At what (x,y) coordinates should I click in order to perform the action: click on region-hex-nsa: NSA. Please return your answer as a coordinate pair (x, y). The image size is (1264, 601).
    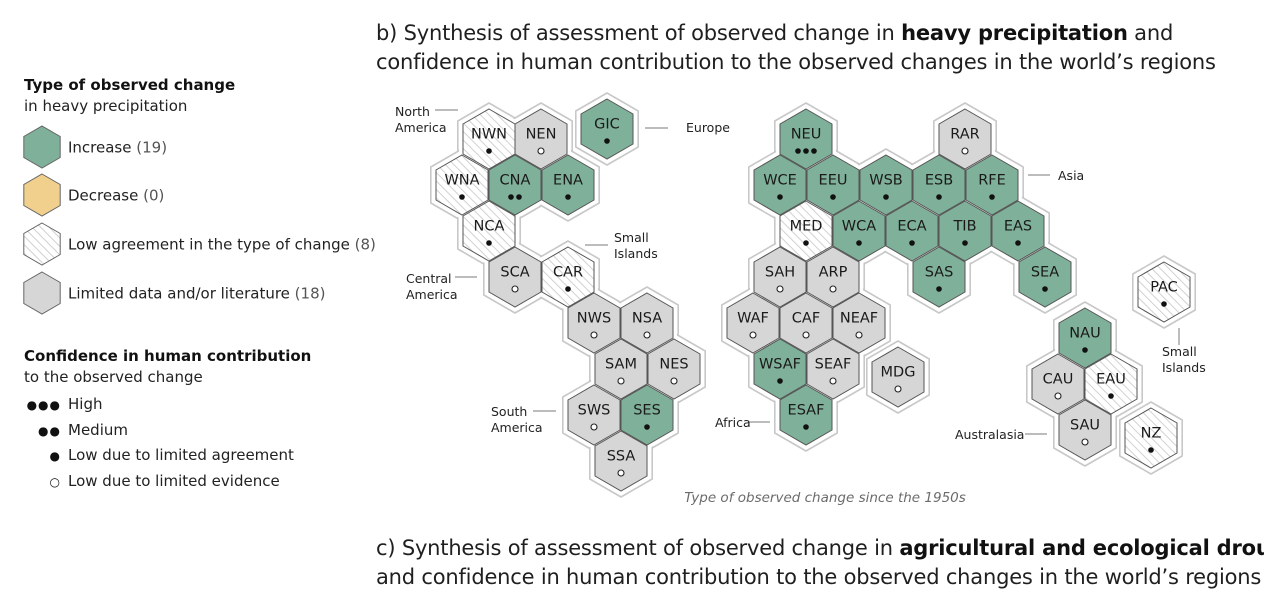
    Looking at the image, I should click on (647, 323).